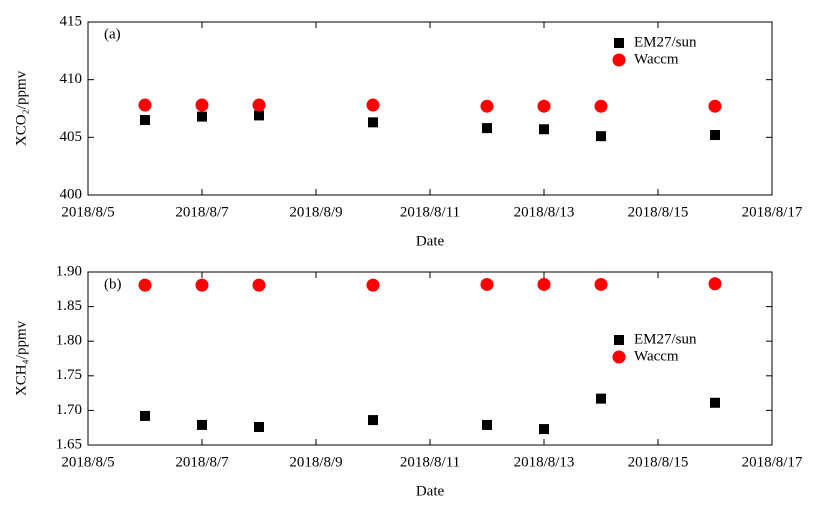 The image size is (827, 511). Describe the element at coordinates (69, 444) in the screenshot. I see `y-tick-label: 1.65` at that location.